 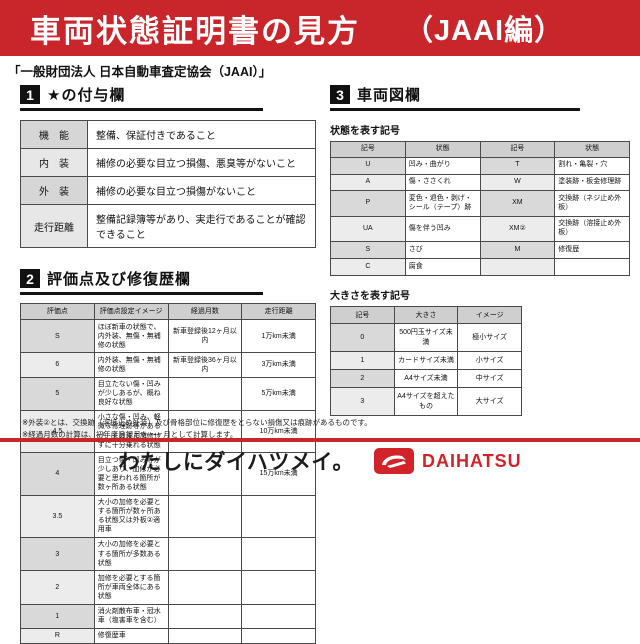 What do you see at coordinates (119, 279) in the screenshot?
I see `section2-title: 評価点及び修復歴欄` at bounding box center [119, 279].